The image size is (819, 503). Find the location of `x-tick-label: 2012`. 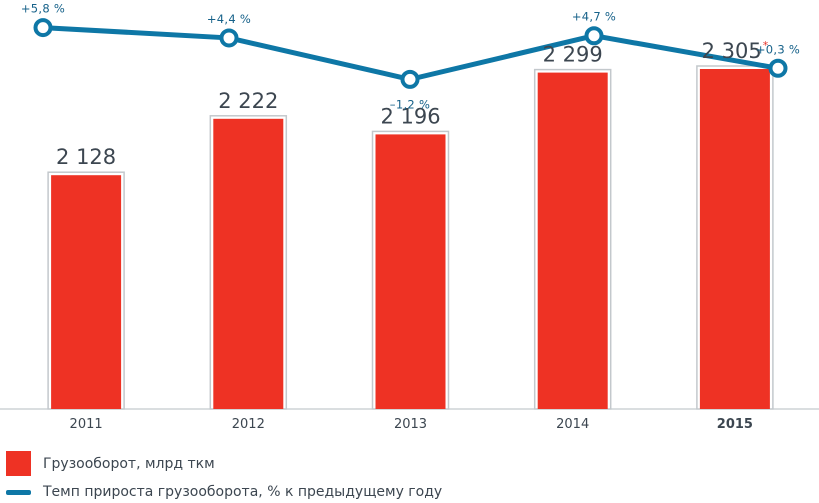

x-tick-label: 2012 is located at coordinates (248, 424).